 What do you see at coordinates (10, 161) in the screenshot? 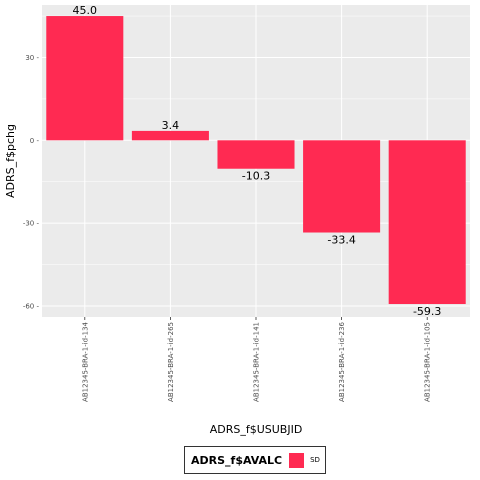
I see `y-axis-title: ADRS_f$pchg` at bounding box center [10, 161].